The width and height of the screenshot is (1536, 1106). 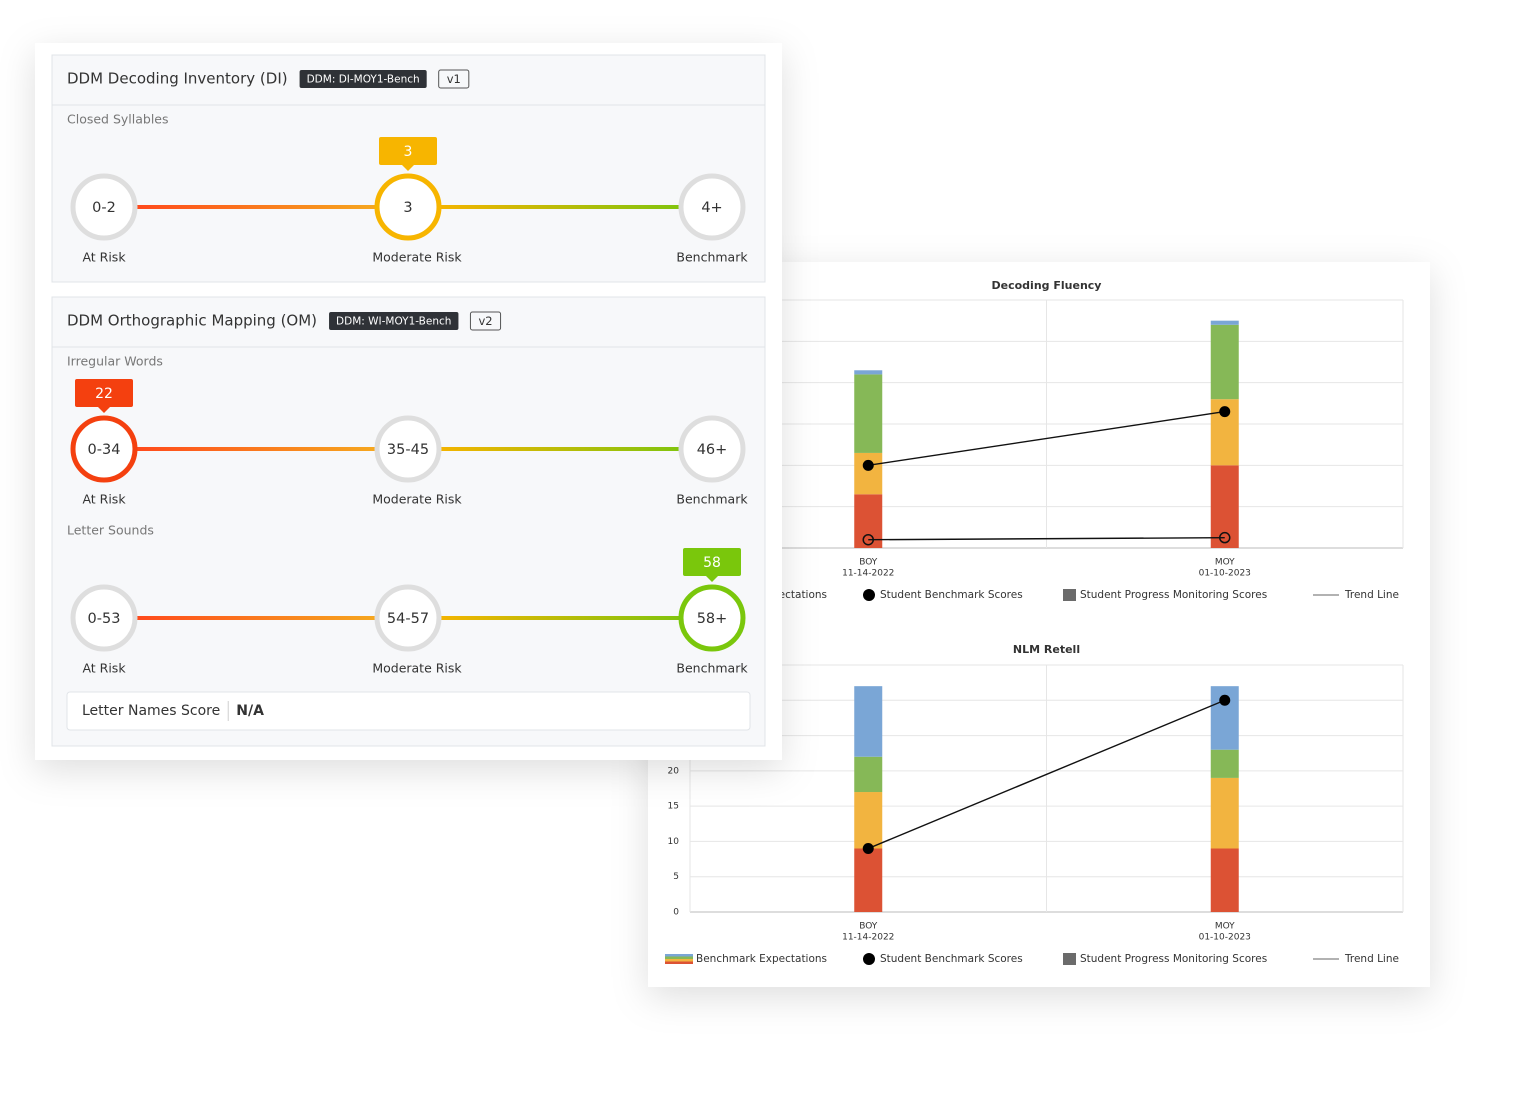 I want to click on version-text: v2, so click(x=485, y=321).